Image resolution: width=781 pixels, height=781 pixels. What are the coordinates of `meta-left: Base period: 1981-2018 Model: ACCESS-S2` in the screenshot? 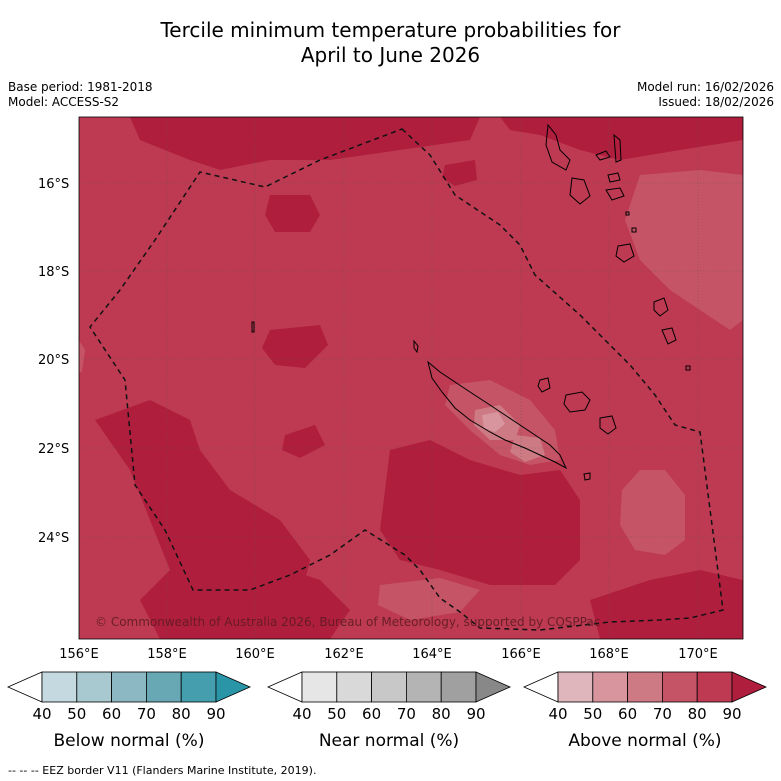 It's located at (80, 95).